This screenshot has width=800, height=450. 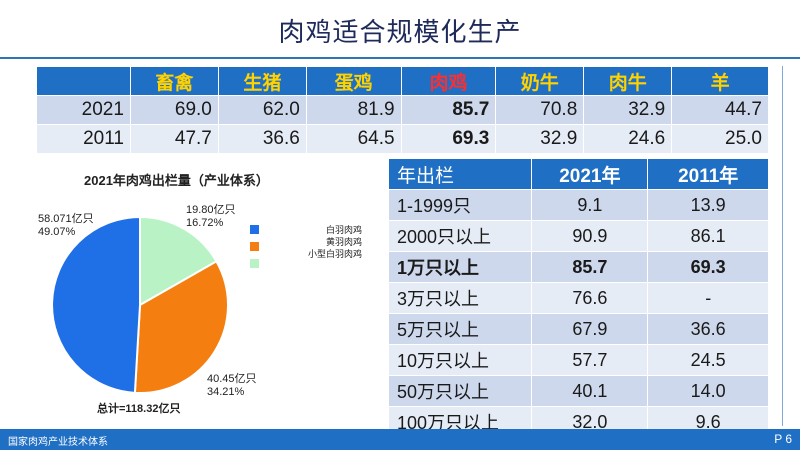 I want to click on year-cell: 2011, so click(x=83, y=139).